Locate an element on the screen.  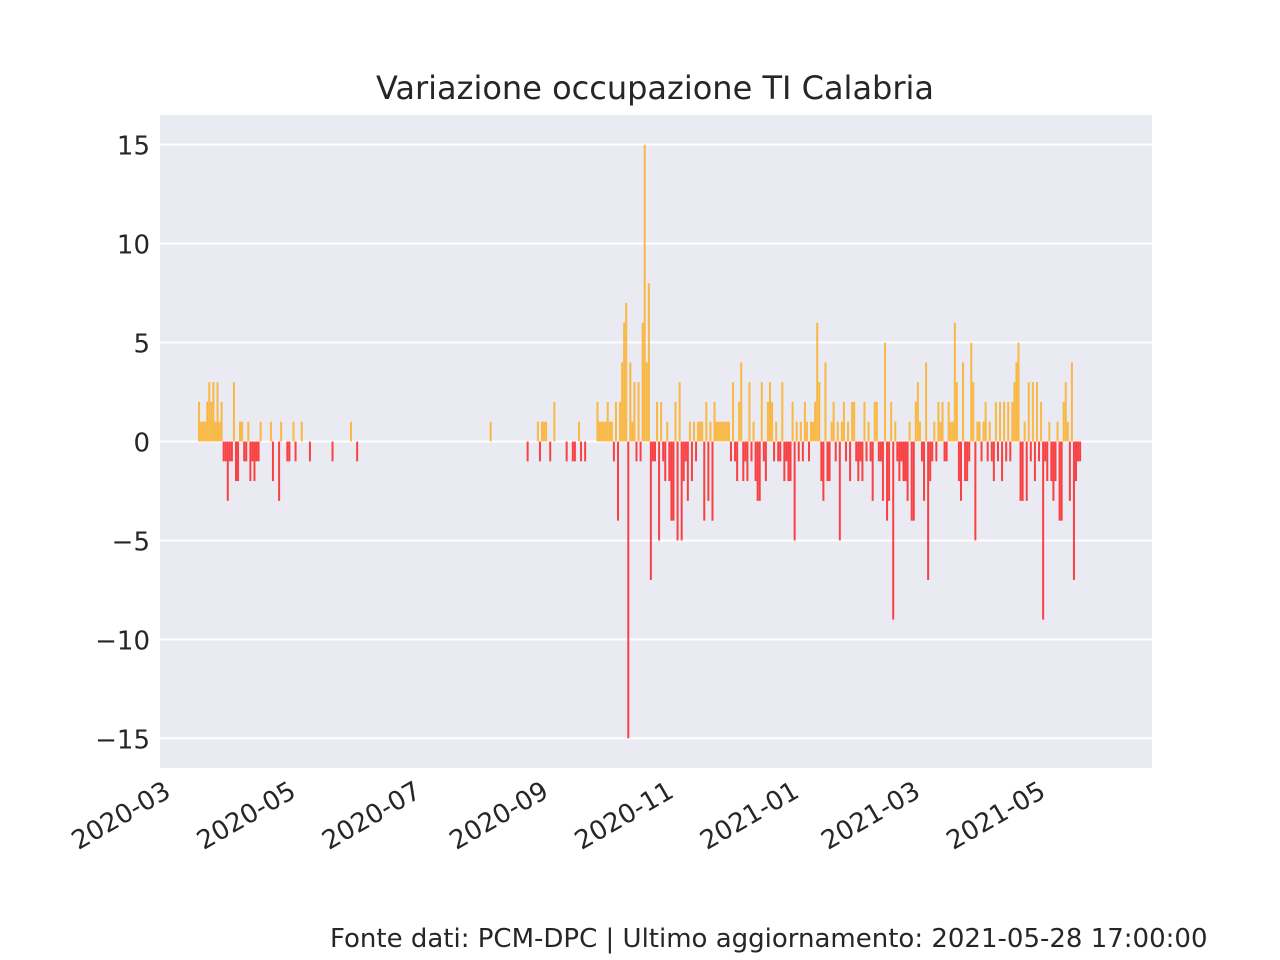
x-tick-label: 2020-11 is located at coordinates (624, 816).